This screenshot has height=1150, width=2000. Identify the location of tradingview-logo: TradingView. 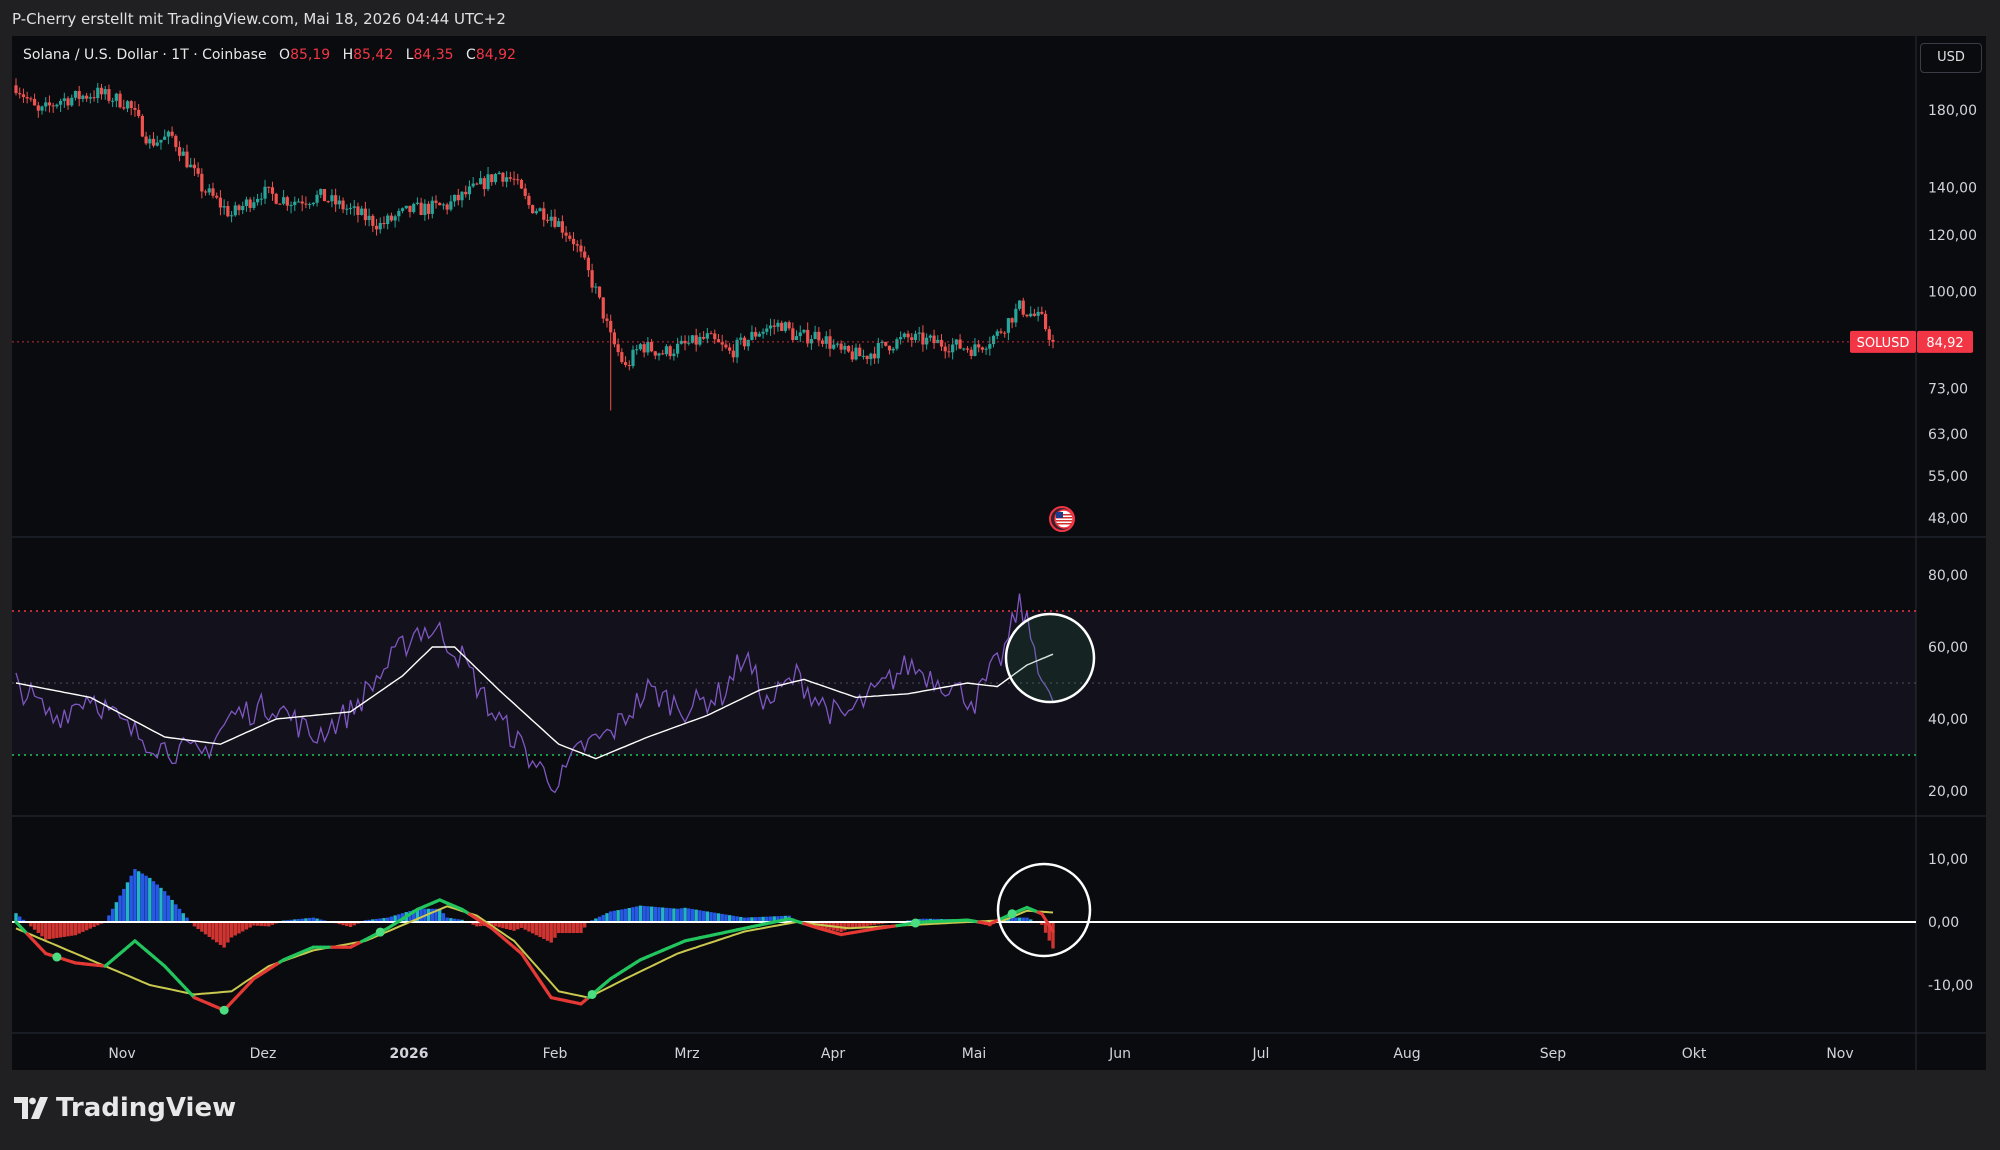
(125, 1108).